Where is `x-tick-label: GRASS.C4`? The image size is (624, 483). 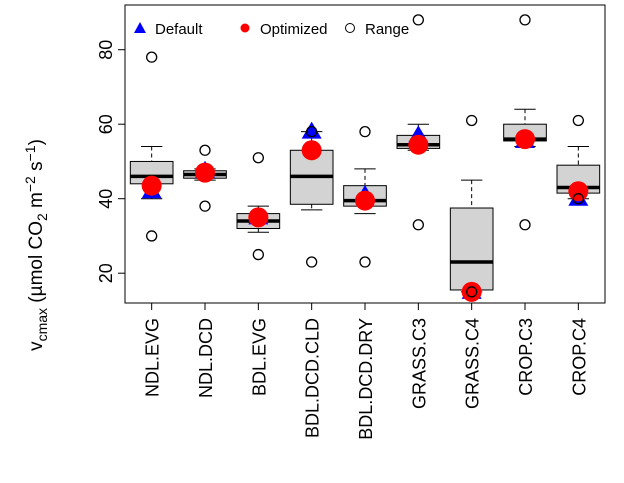
x-tick-label: GRASS.C4 is located at coordinates (473, 363).